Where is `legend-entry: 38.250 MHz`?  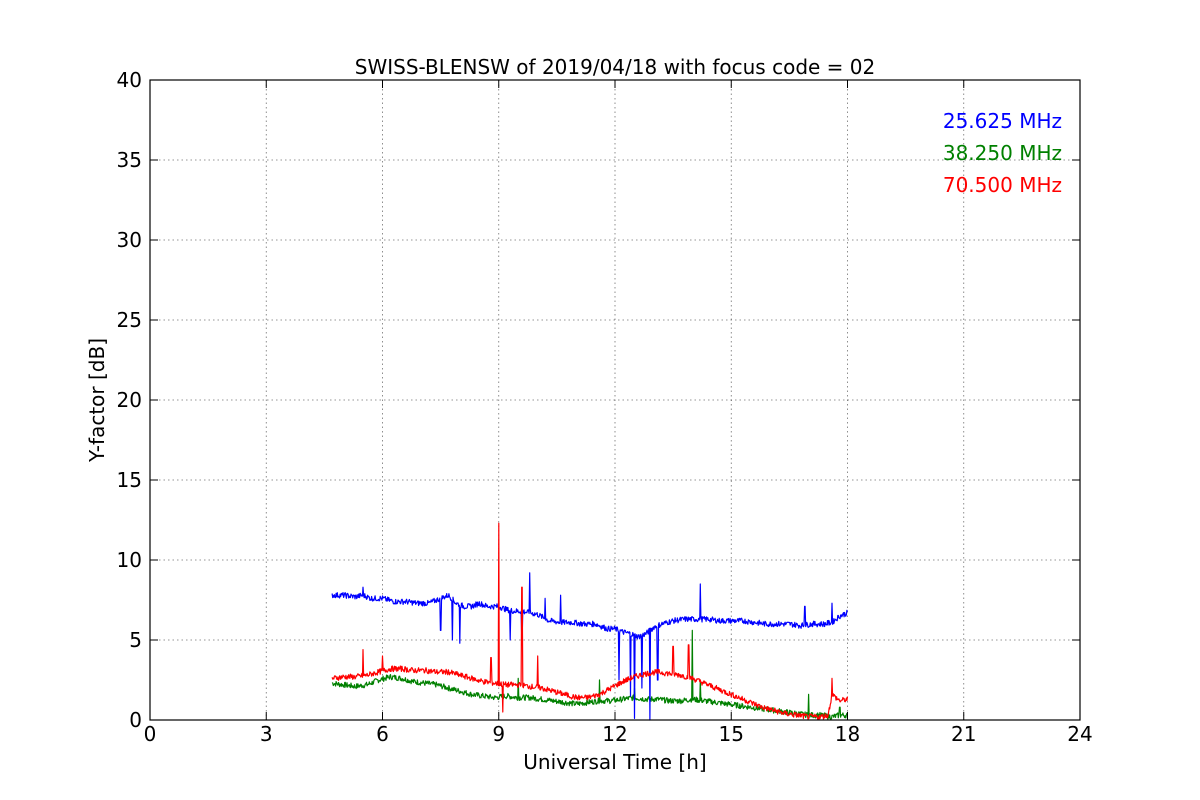 legend-entry: 38.250 MHz is located at coordinates (1002, 153).